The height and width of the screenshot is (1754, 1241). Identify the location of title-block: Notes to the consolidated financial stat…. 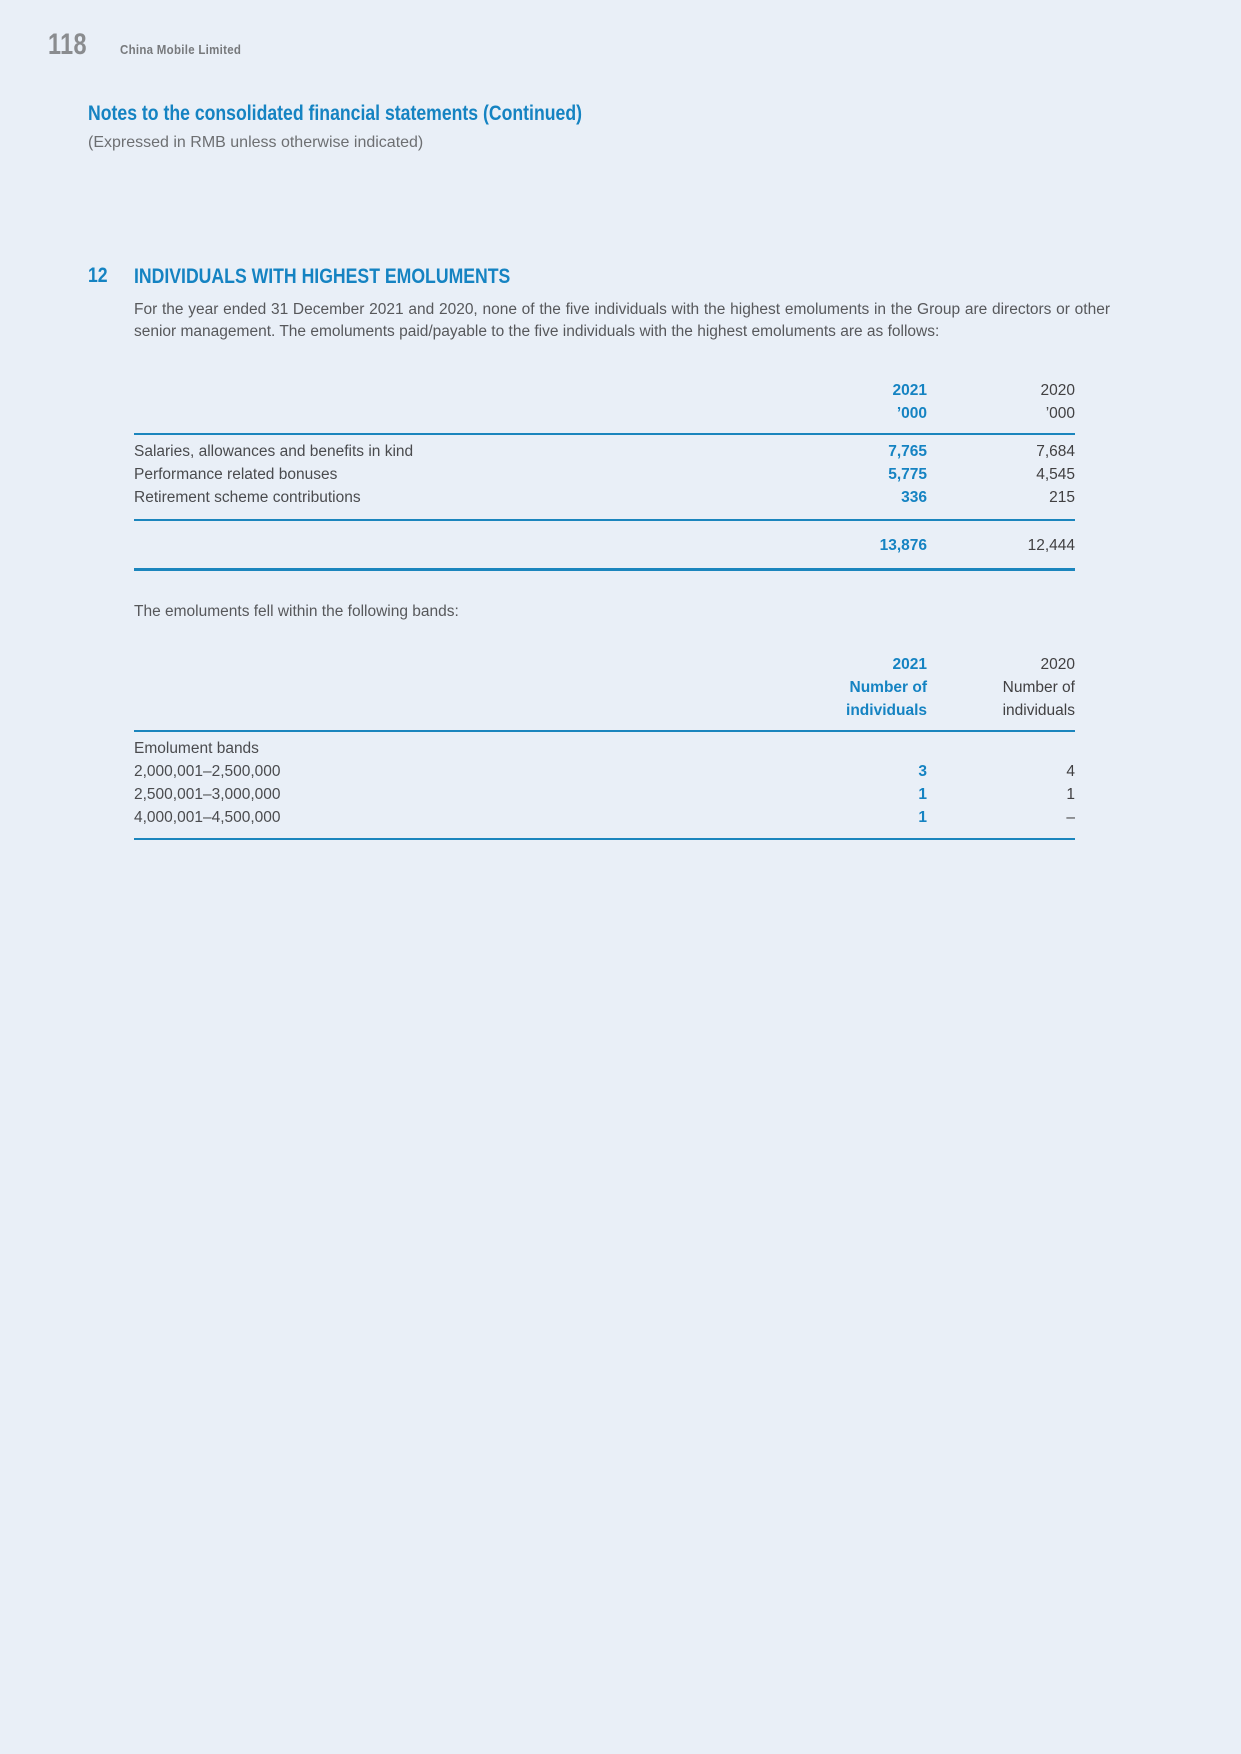
(599, 126).